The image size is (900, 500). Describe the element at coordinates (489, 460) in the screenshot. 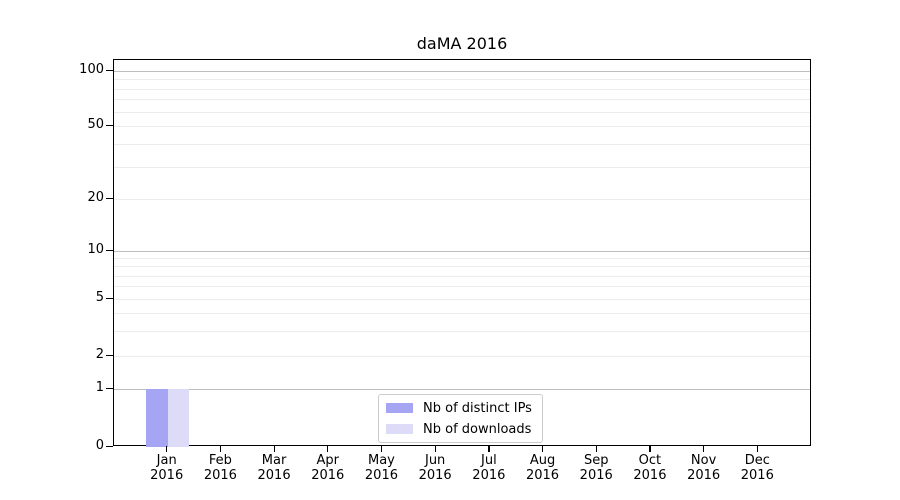

I see `x-tick-month: Jul` at that location.